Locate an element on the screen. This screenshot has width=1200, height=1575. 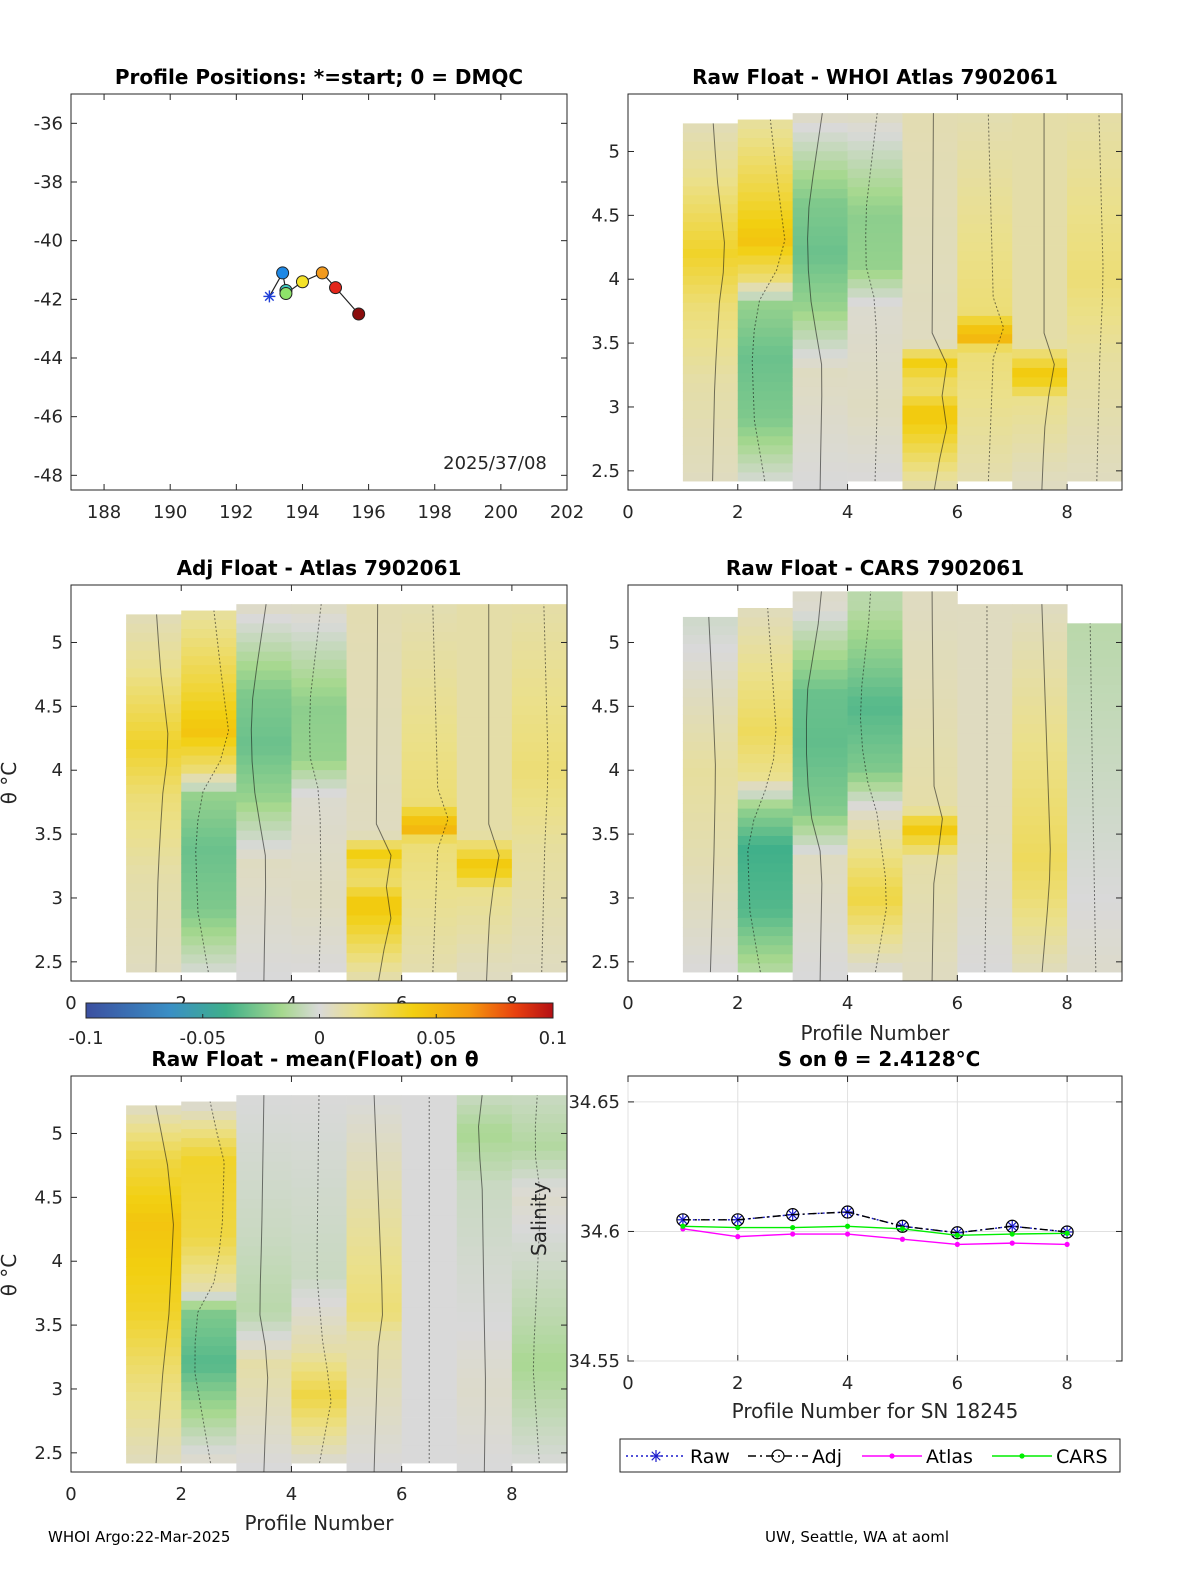
legend-label: CARS is located at coordinates (1082, 1457).